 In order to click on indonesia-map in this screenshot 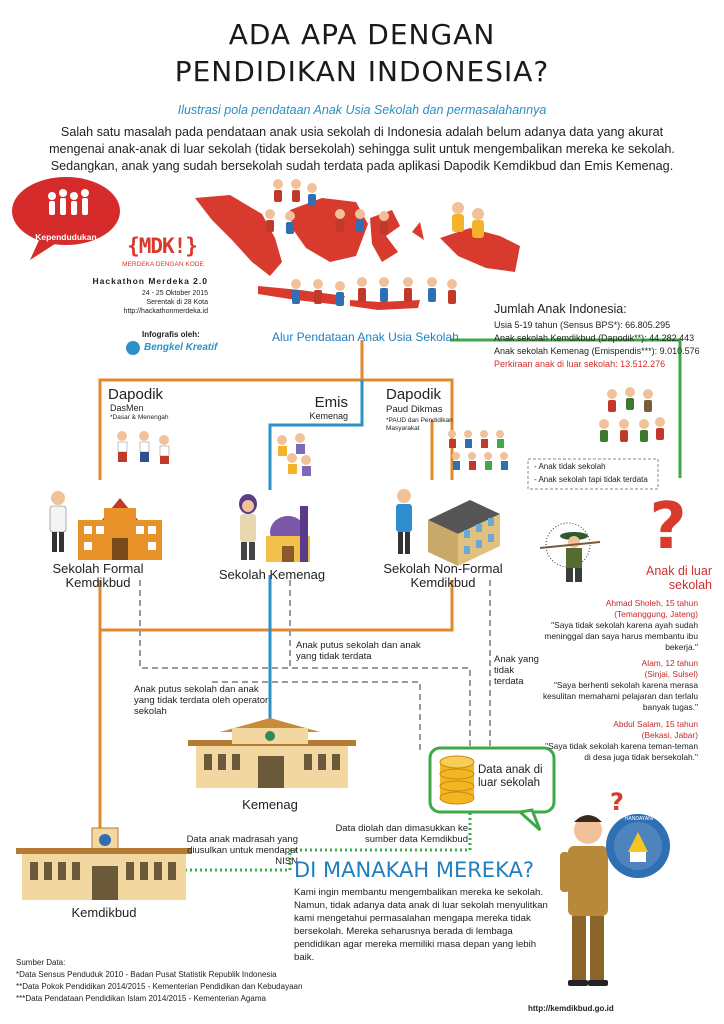, I will do `click(357, 252)`.